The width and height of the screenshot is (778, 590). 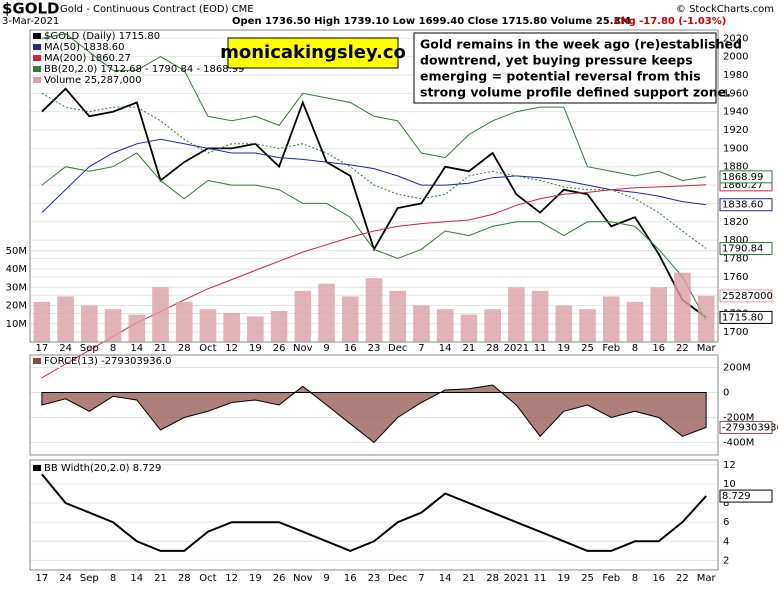 I want to click on date: 3-Mar-2021, so click(x=30, y=21).